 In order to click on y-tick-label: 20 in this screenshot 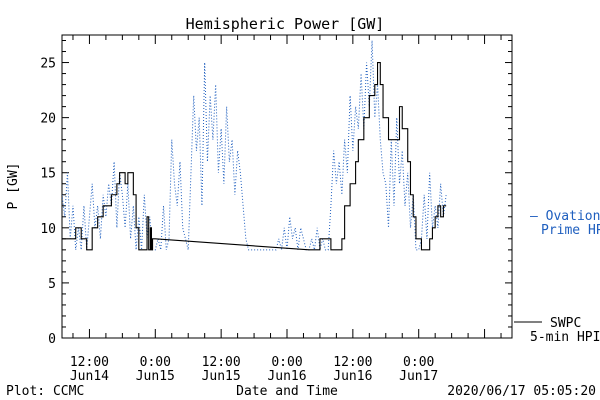, I will do `click(48, 119)`.